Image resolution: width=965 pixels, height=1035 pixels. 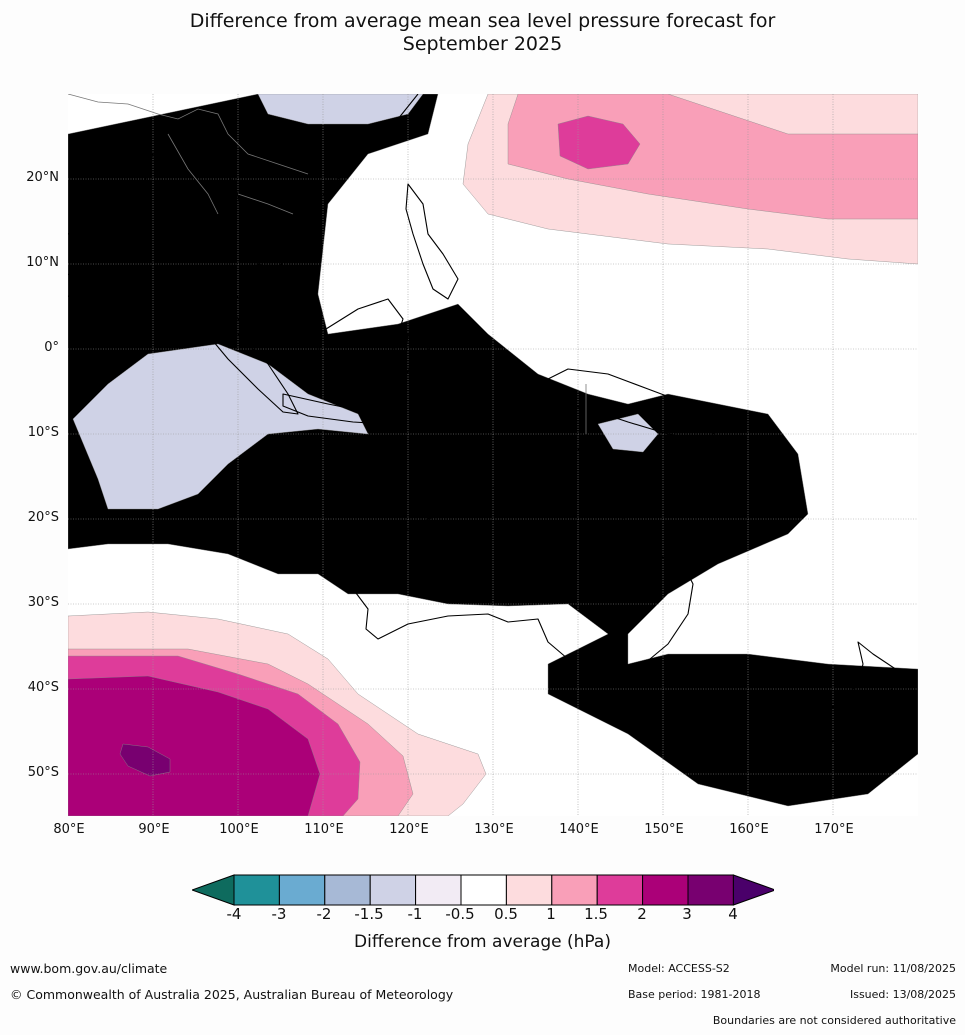 I want to click on lat-label-20s: 20°S, so click(x=43, y=517).